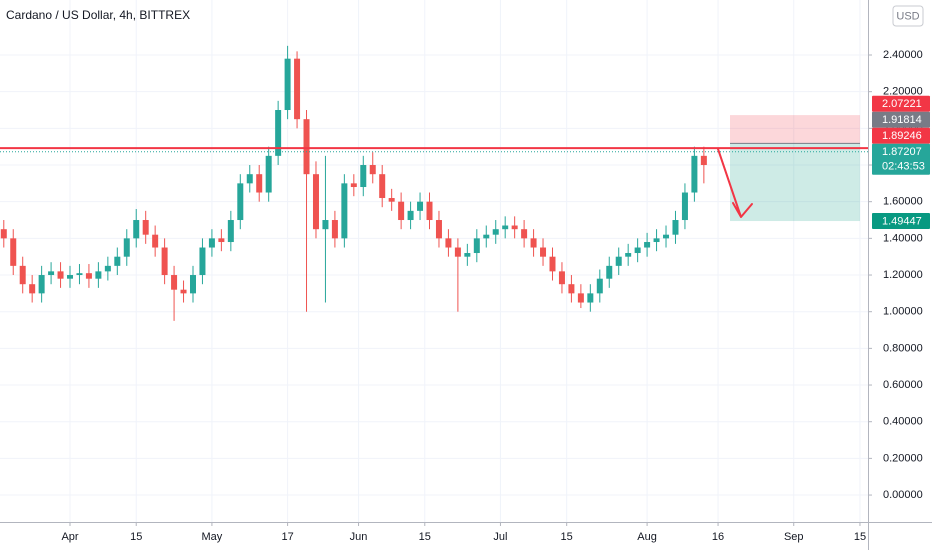 The height and width of the screenshot is (550, 932). I want to click on price-label: 1.49447, so click(902, 221).